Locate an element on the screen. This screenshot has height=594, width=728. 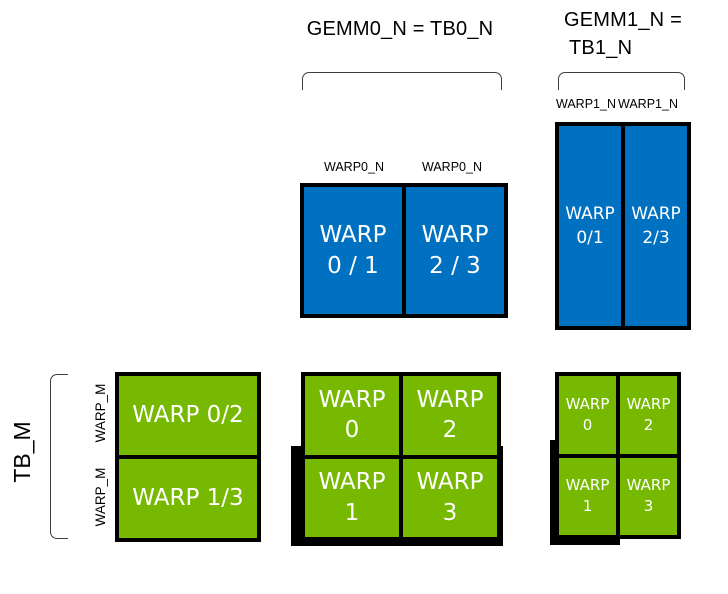
accum1-warp23-label-line2: 2/3 is located at coordinates (656, 238).